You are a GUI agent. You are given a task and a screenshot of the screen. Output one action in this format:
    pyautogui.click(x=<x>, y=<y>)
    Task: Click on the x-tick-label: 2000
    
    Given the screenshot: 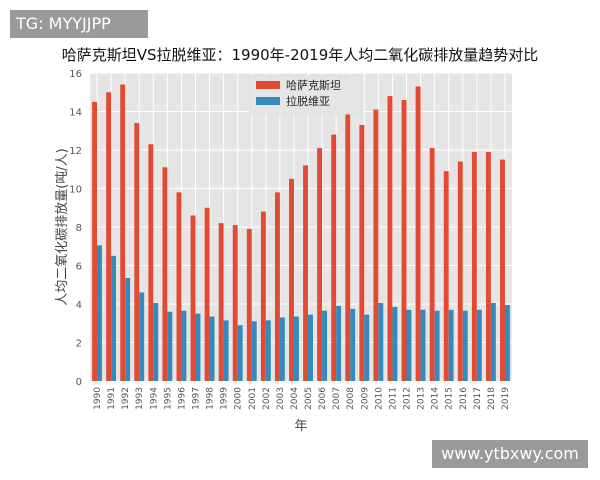 What is the action you would take?
    pyautogui.click(x=239, y=398)
    